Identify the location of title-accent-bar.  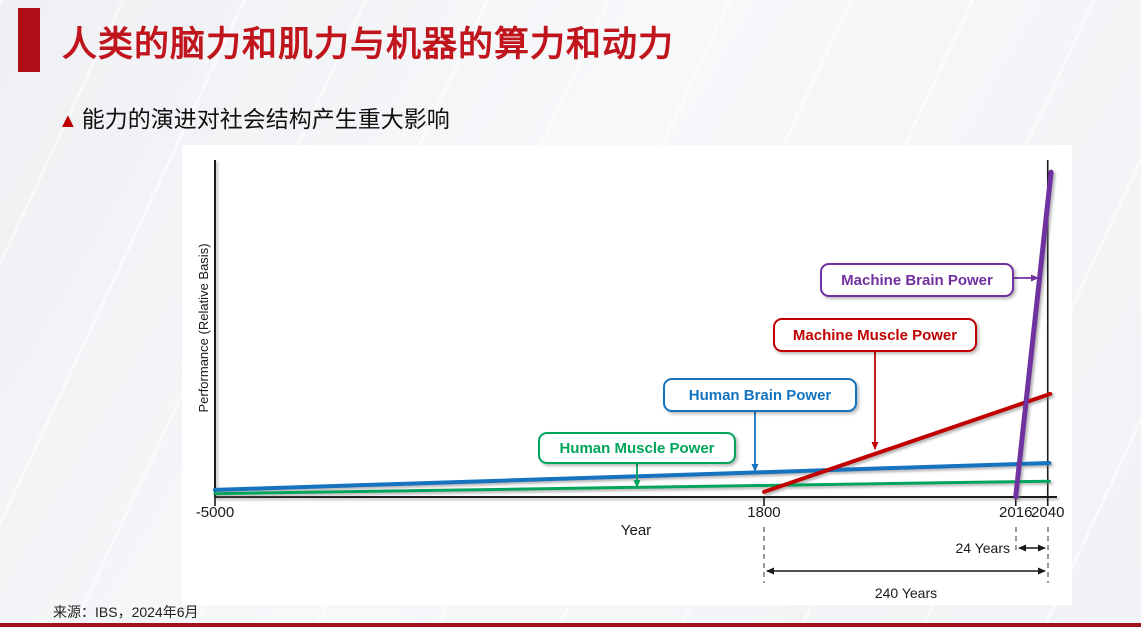
(29, 40).